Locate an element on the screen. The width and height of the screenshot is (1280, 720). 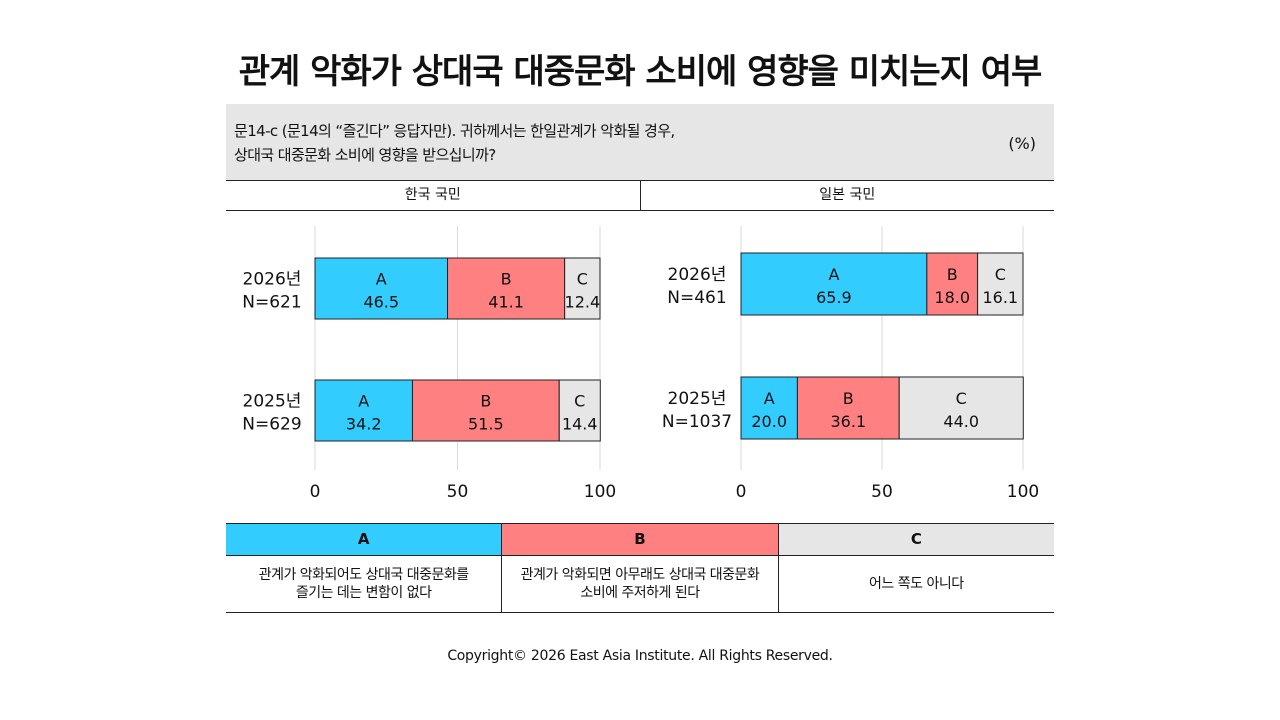
question-line-2: 상대국 대중문화 소비에 영향을 받으십니까? is located at coordinates (365, 155).